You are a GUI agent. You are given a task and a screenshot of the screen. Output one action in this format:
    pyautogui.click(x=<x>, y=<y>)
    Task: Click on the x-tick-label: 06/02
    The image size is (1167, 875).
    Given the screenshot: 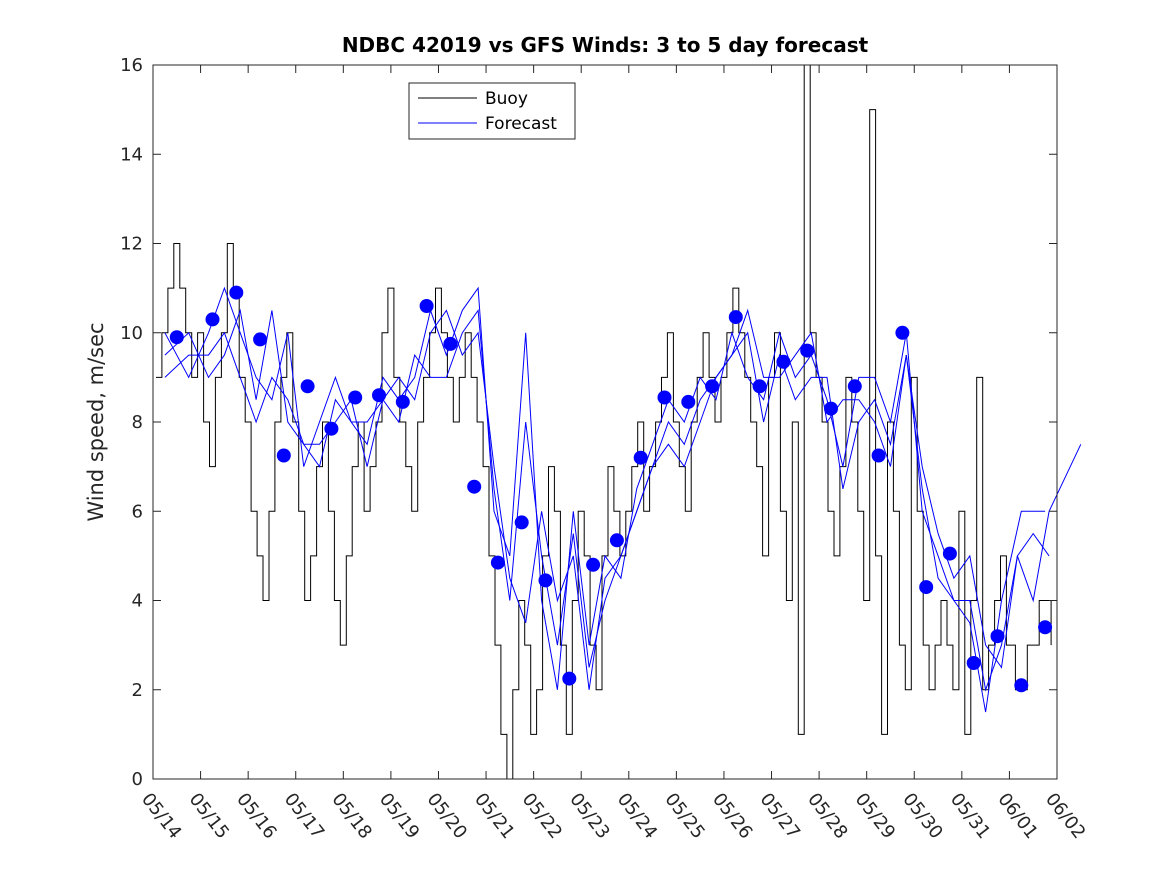 What is the action you would take?
    pyautogui.click(x=1065, y=816)
    